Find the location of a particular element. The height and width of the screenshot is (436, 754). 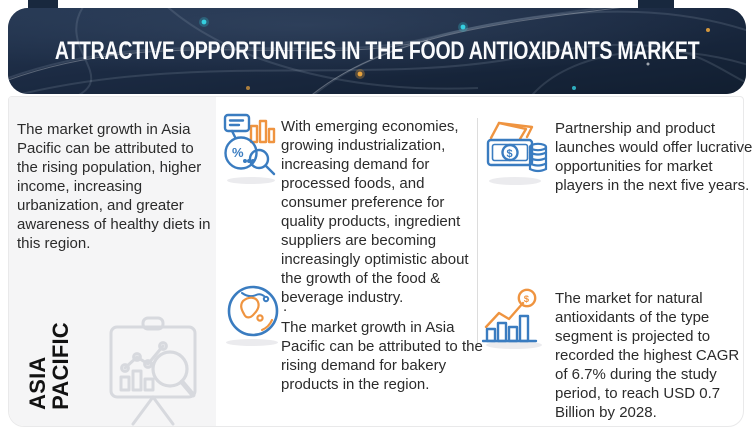

globe-icon is located at coordinates (253, 311).